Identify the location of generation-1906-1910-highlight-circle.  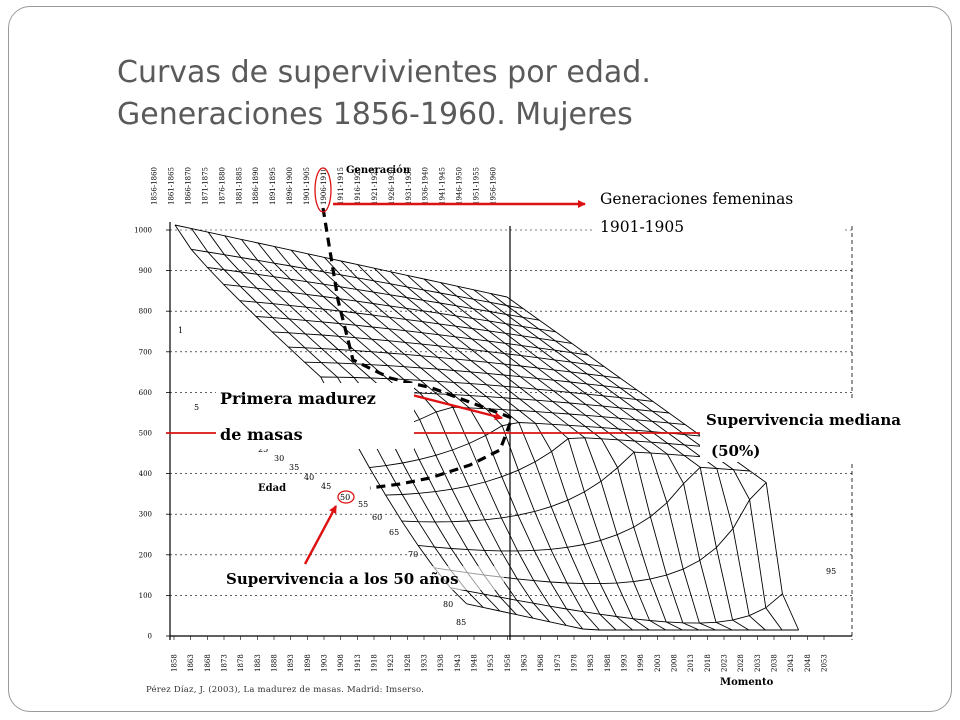
(323, 190).